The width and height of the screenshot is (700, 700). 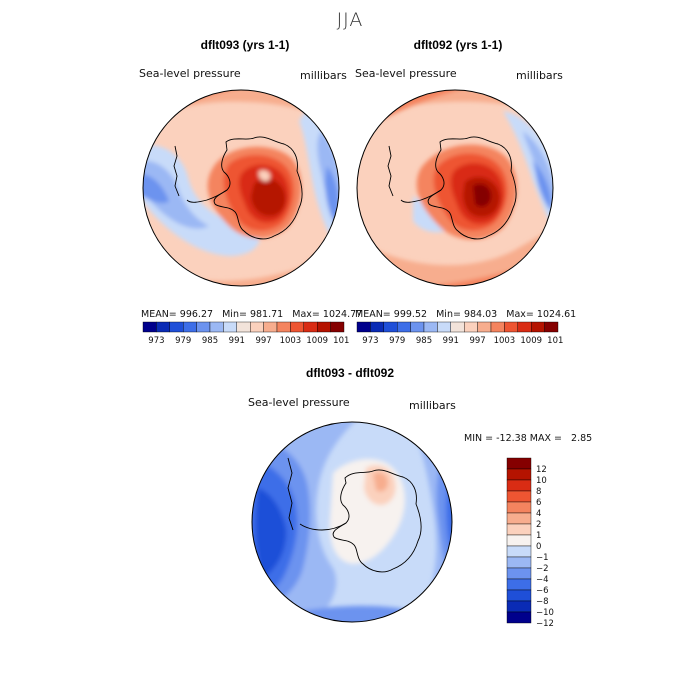 I want to click on difference-units: millibars, so click(x=432, y=405).